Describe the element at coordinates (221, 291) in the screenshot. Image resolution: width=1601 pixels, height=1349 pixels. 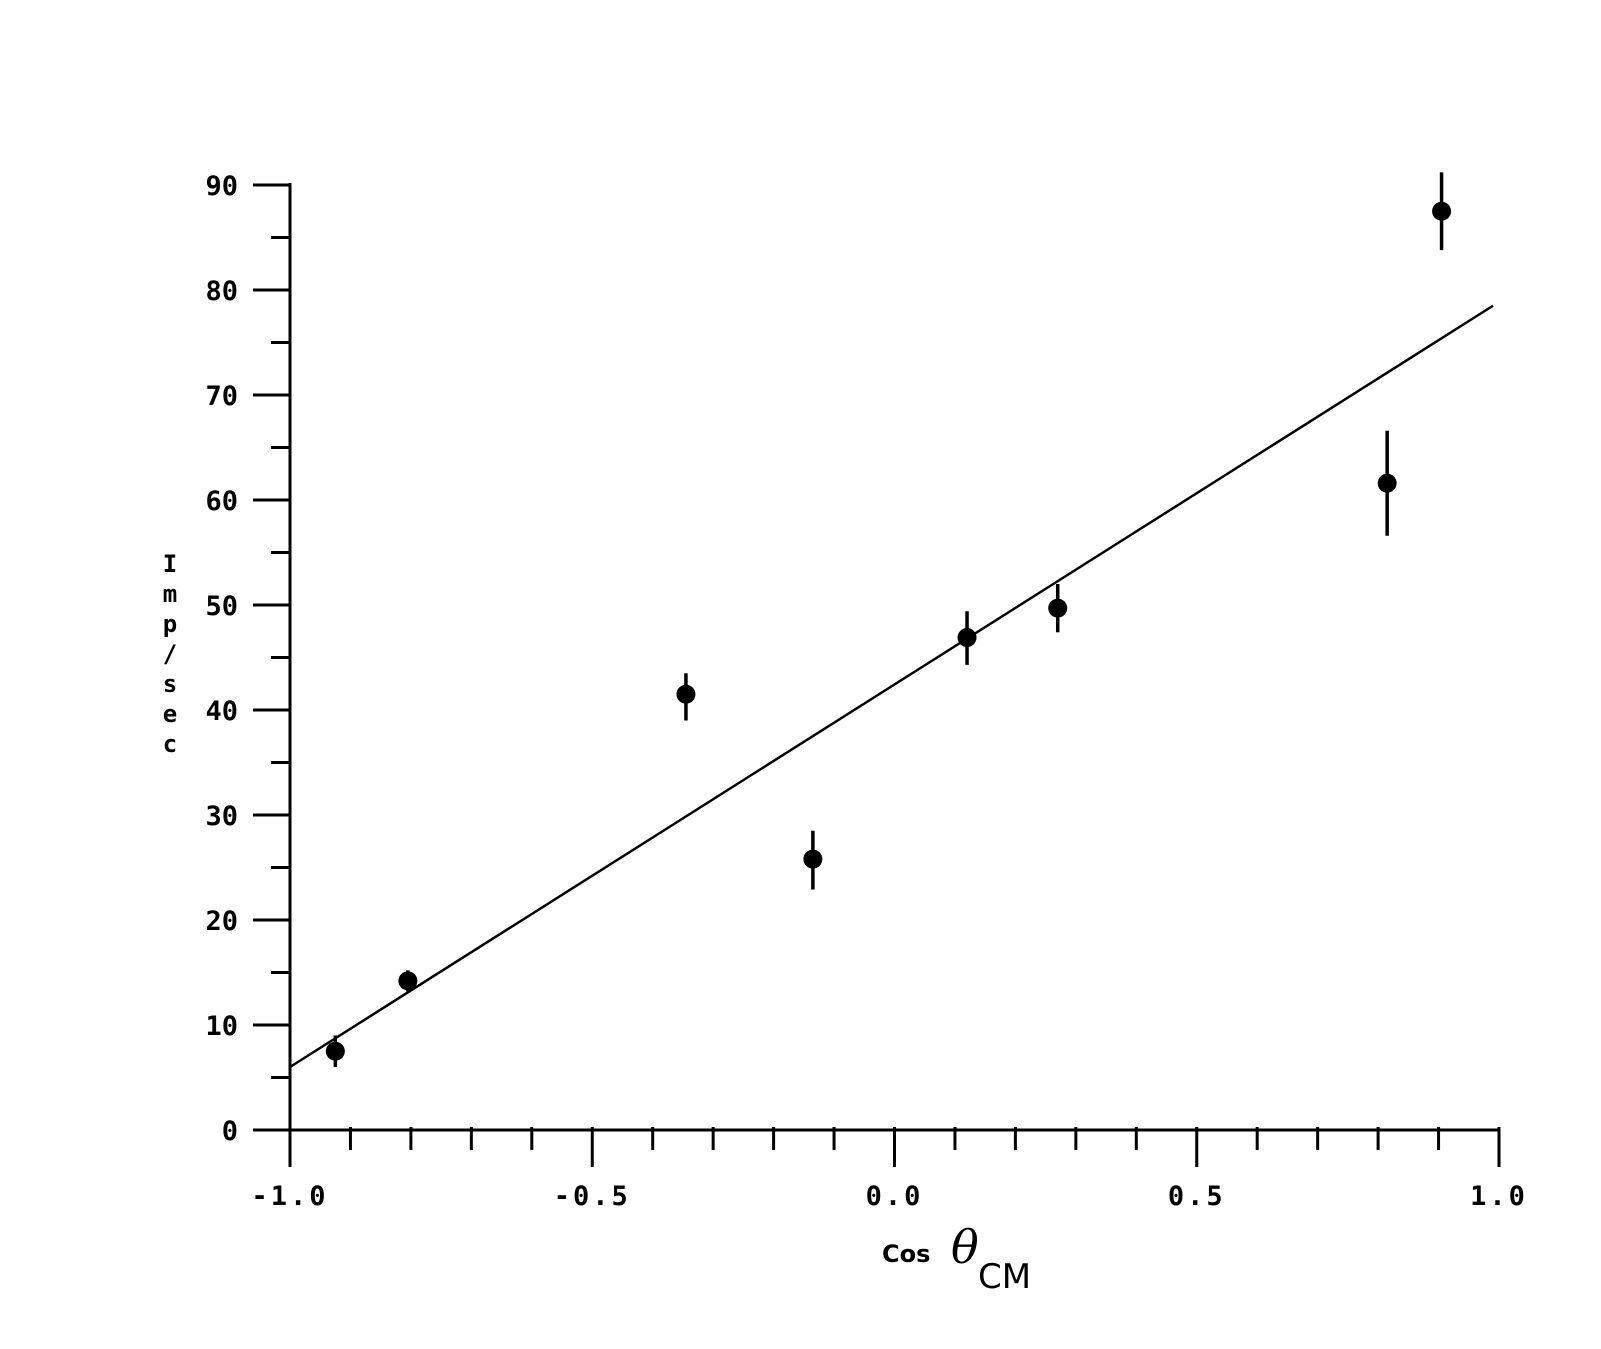
I see `y-tick-label: 80` at that location.